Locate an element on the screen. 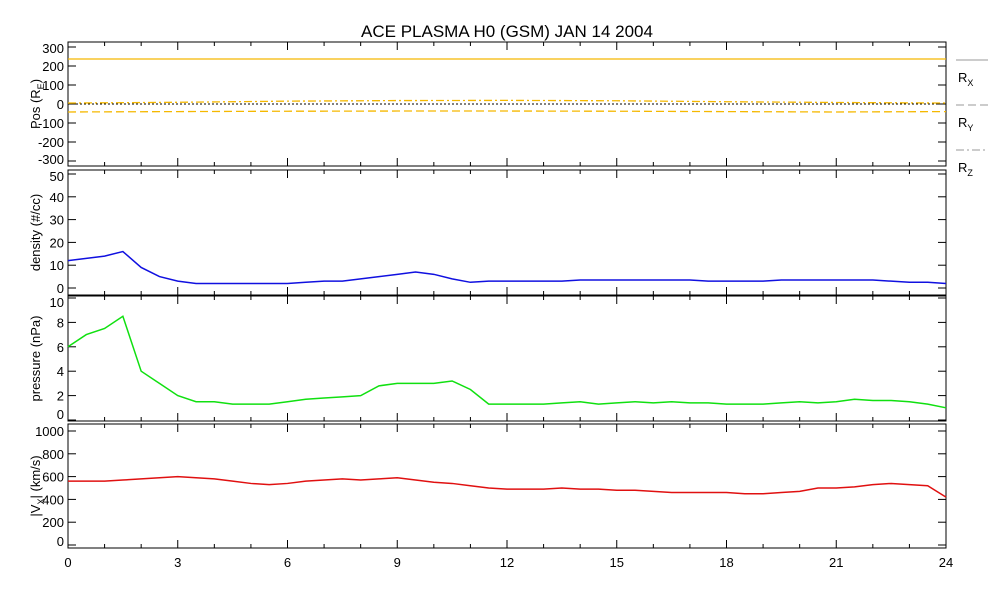  y-tick-label: -300 is located at coordinates (51, 159).